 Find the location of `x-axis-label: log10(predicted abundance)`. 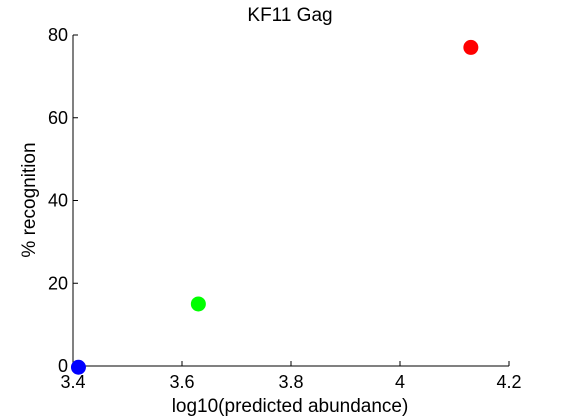

x-axis-label: log10(predicted abundance) is located at coordinates (290, 406).